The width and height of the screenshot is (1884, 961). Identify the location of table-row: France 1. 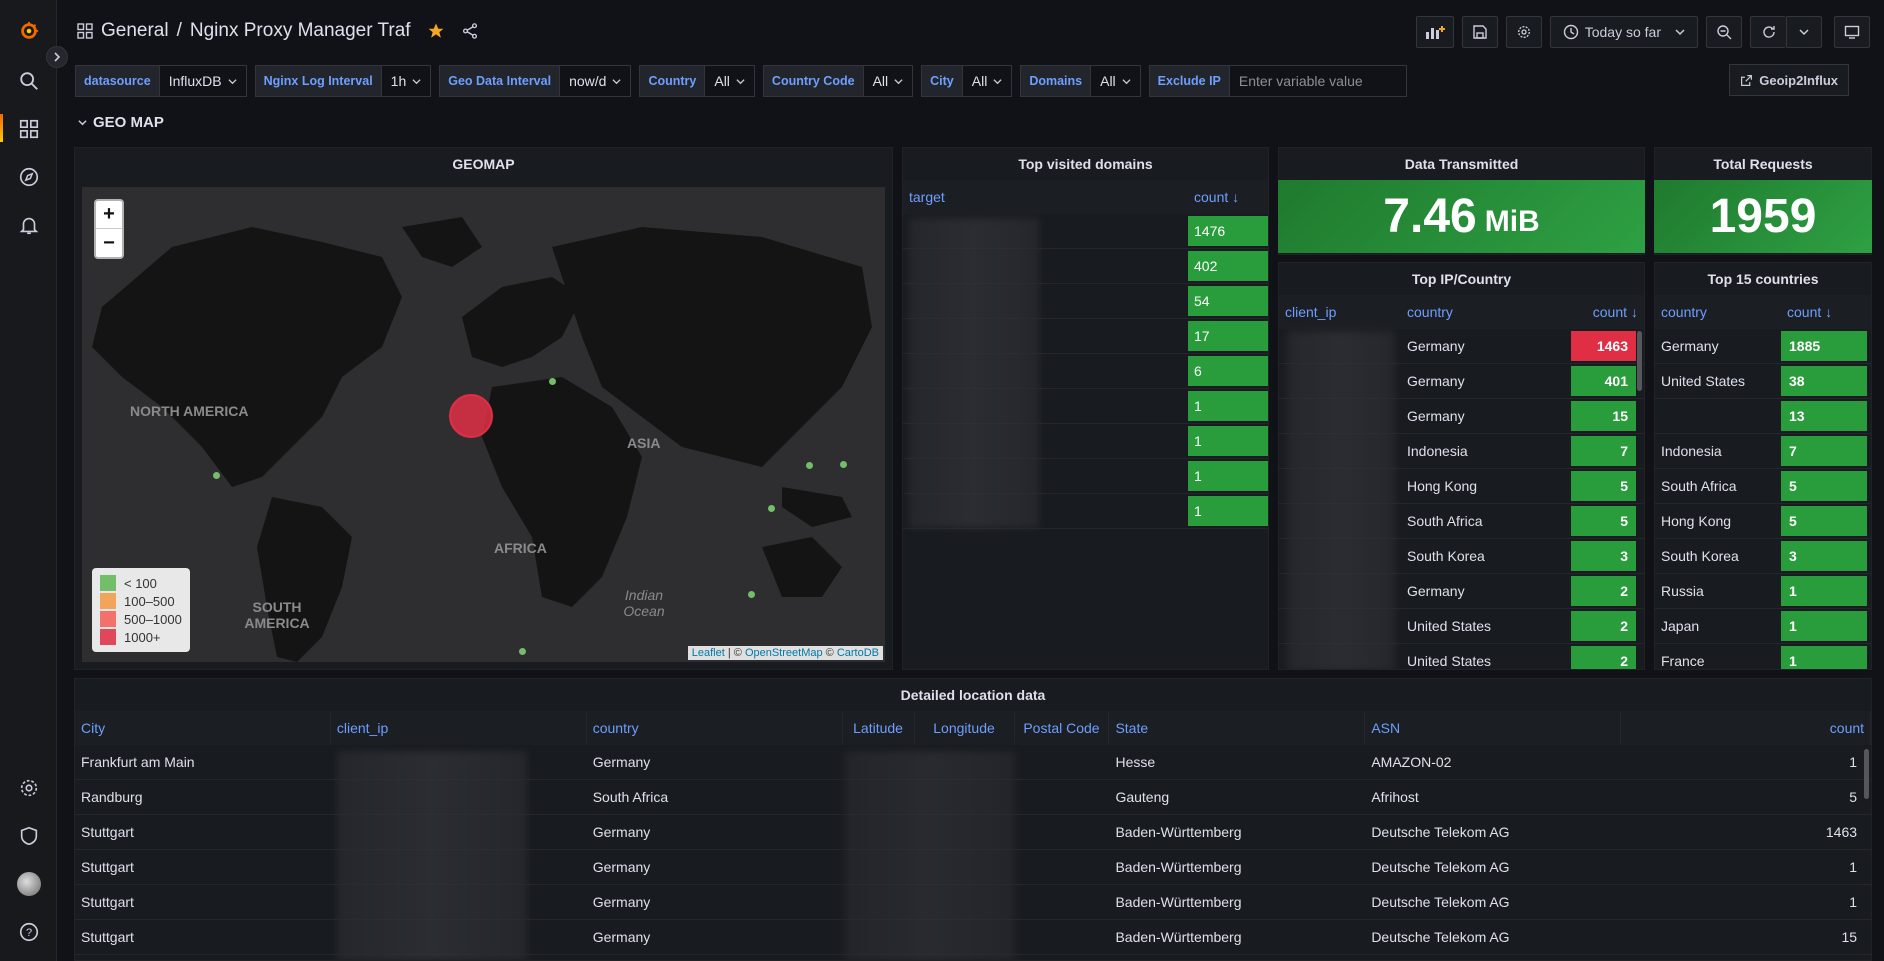
(1763, 656).